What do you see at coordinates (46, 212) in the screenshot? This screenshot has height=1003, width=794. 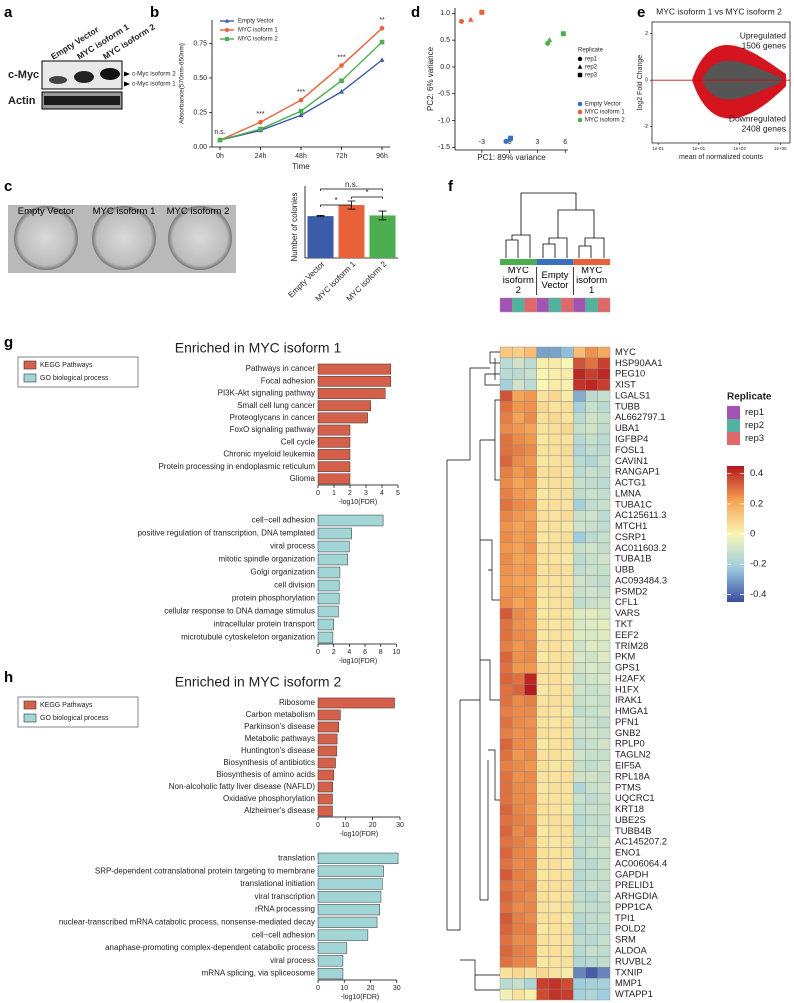 I see `colony-label-box: Empty Vector` at bounding box center [46, 212].